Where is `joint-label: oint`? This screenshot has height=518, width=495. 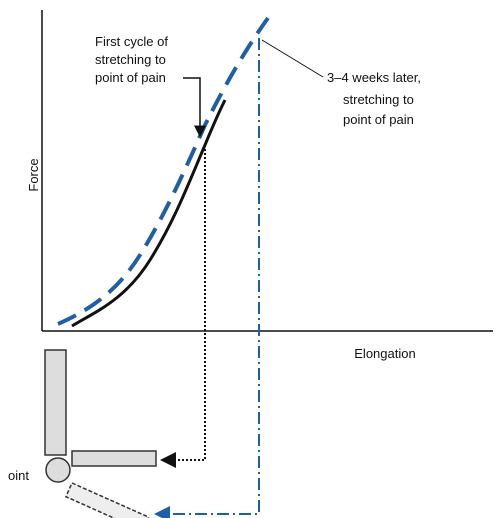 joint-label: oint is located at coordinates (18, 475).